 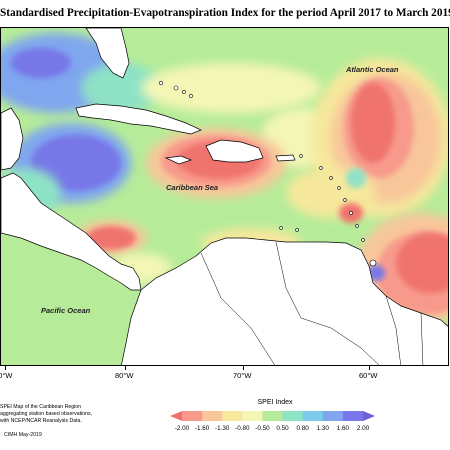 What do you see at coordinates (202, 428) in the screenshot?
I see `legend-value: -1.60` at bounding box center [202, 428].